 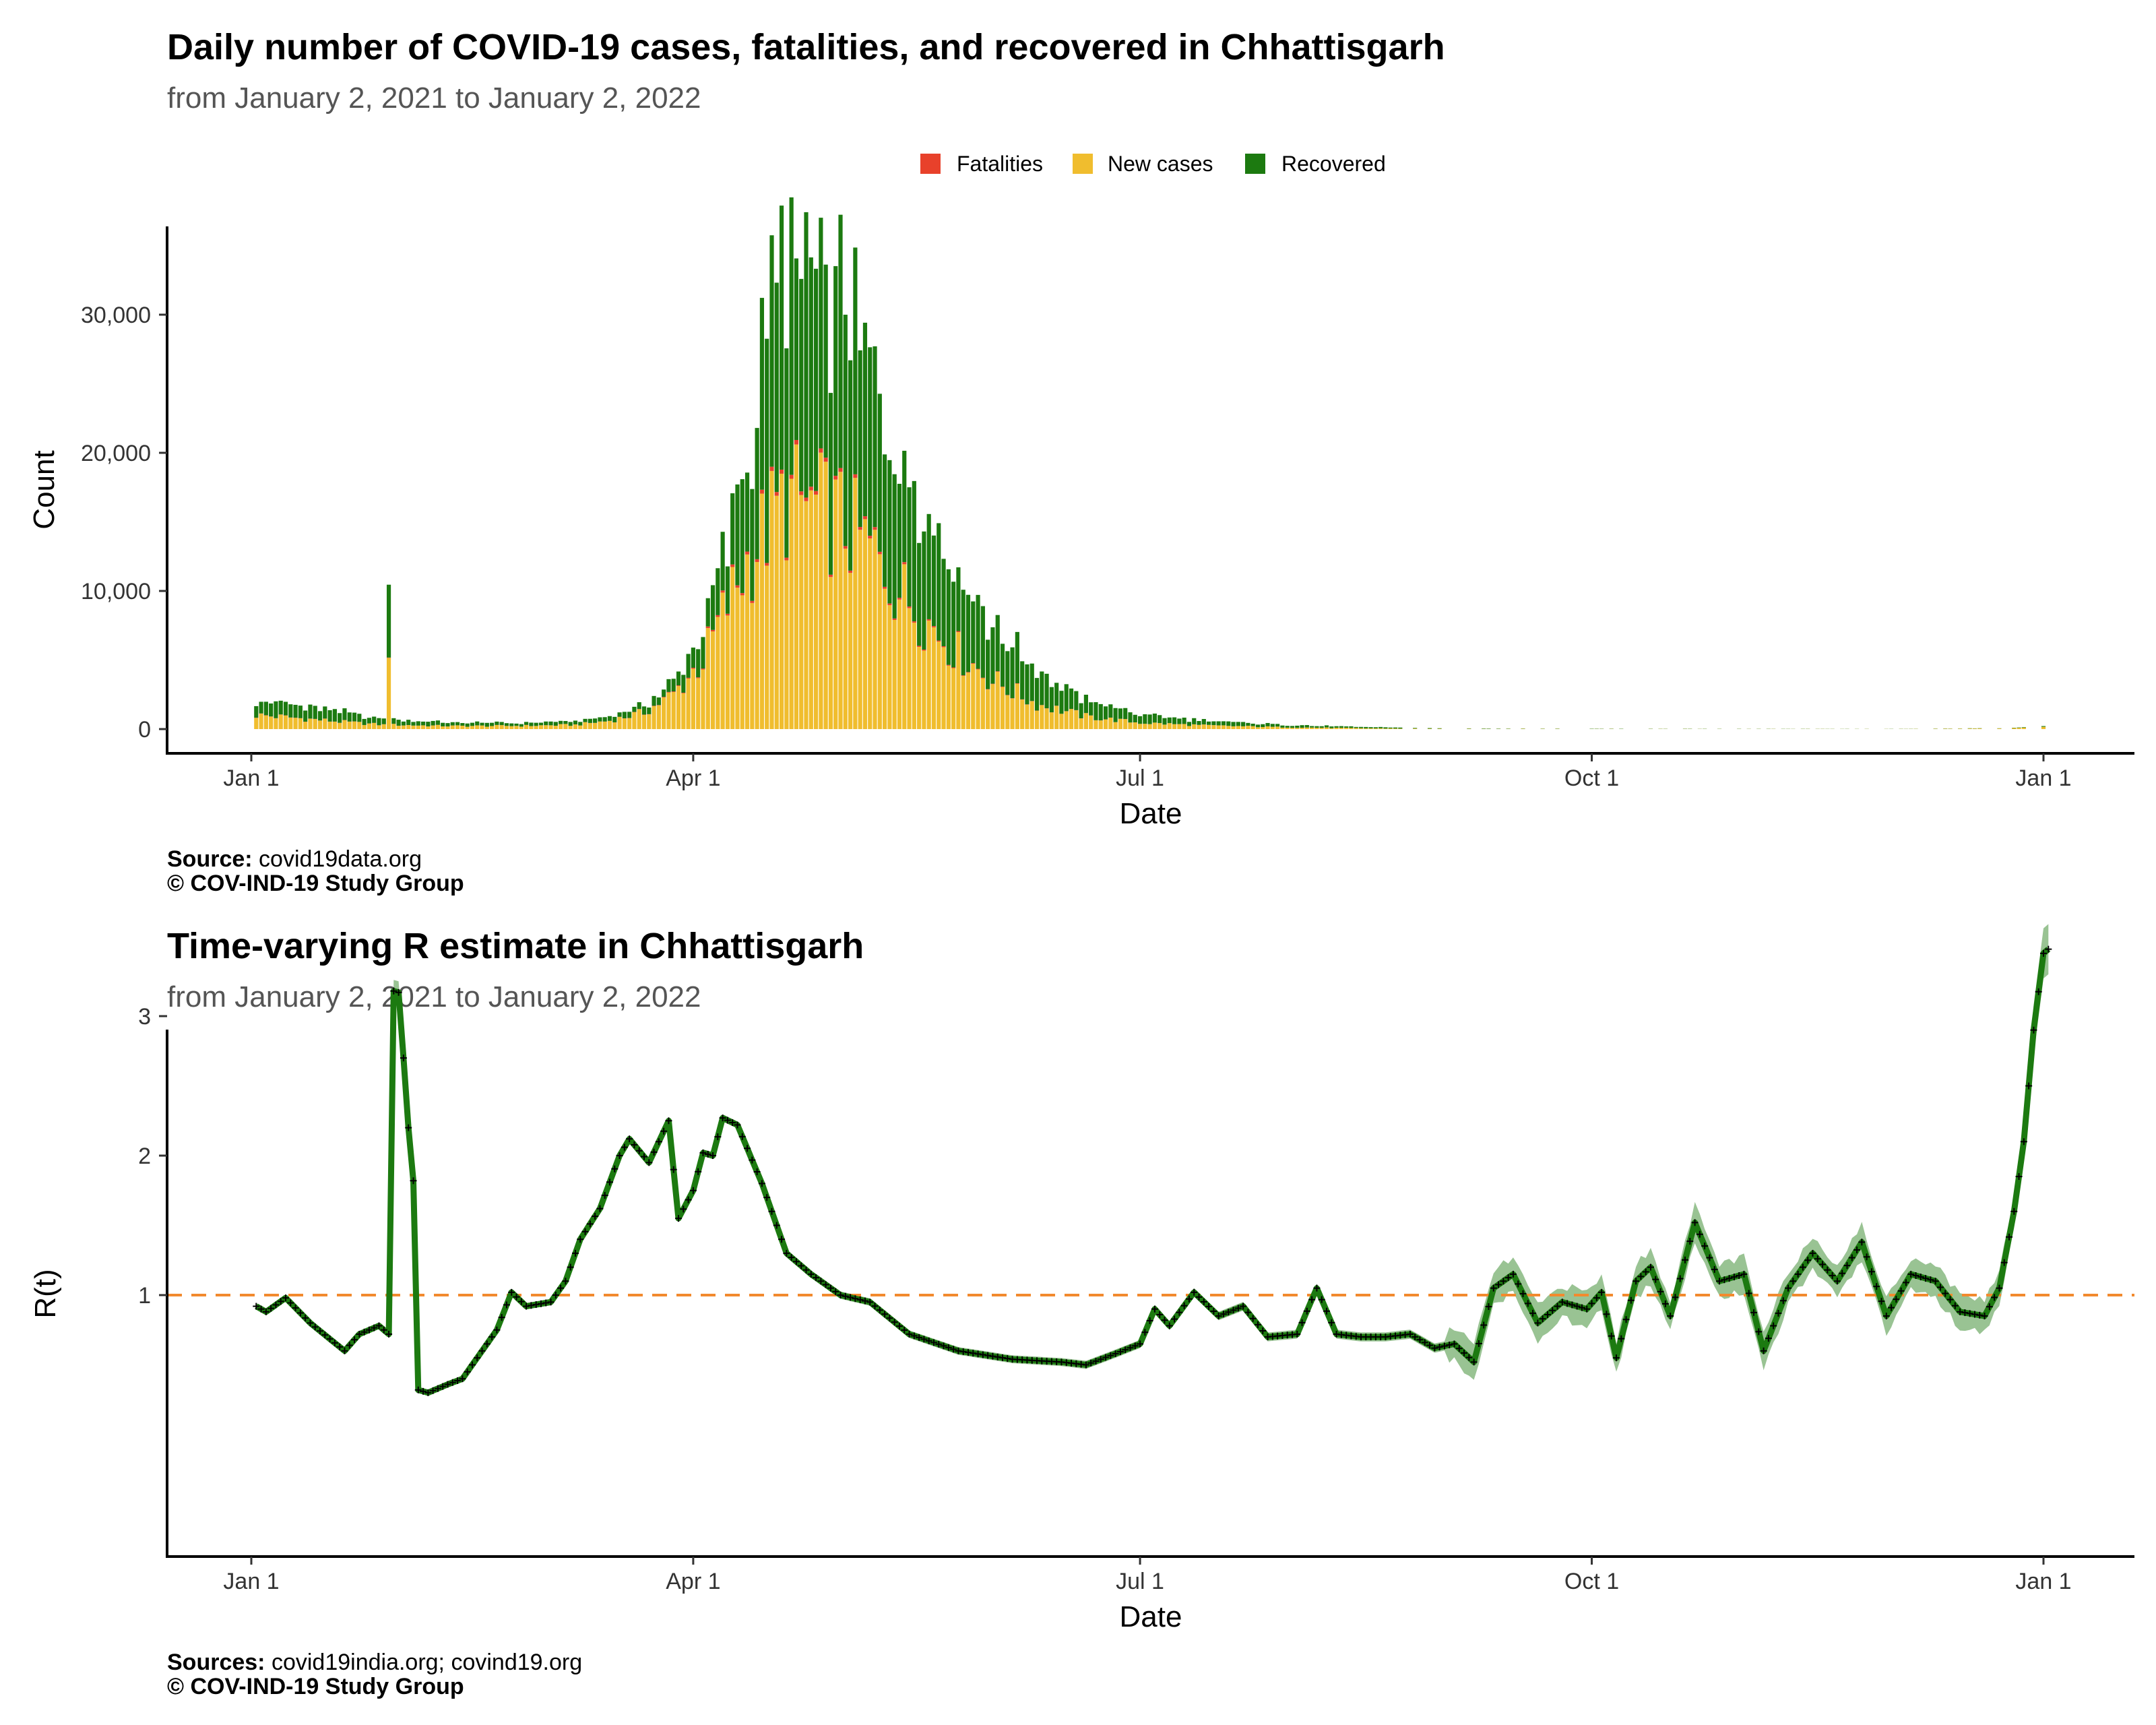 I want to click on rt-x-axis-label: Date, so click(x=1151, y=1616).